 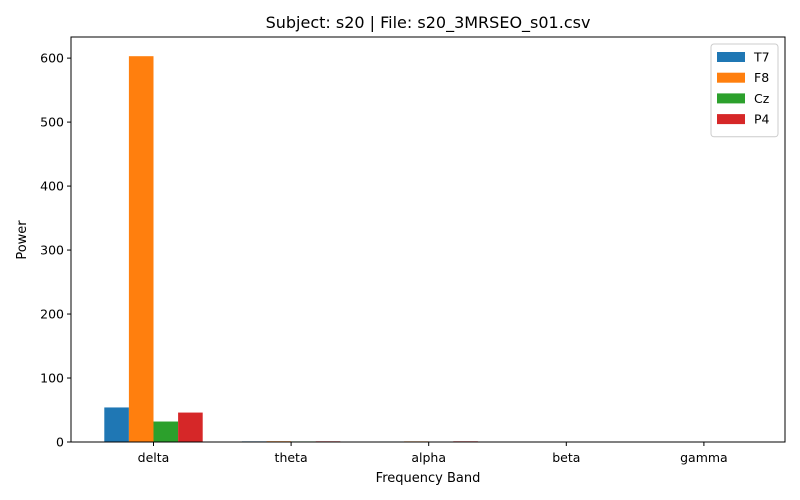 I want to click on x-tick-label: gamma, so click(x=704, y=457).